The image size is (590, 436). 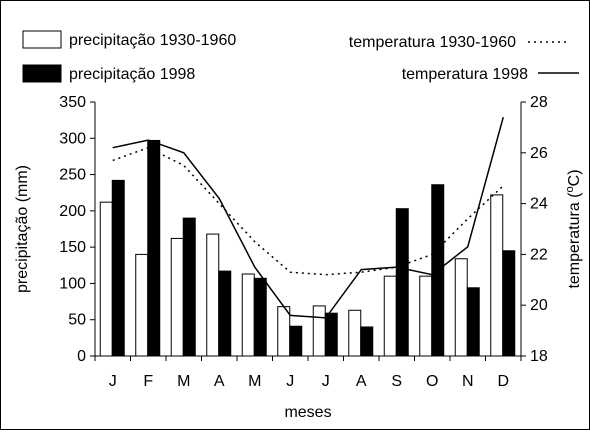 What do you see at coordinates (72, 102) in the screenshot?
I see `y-left-tick-label: 350` at bounding box center [72, 102].